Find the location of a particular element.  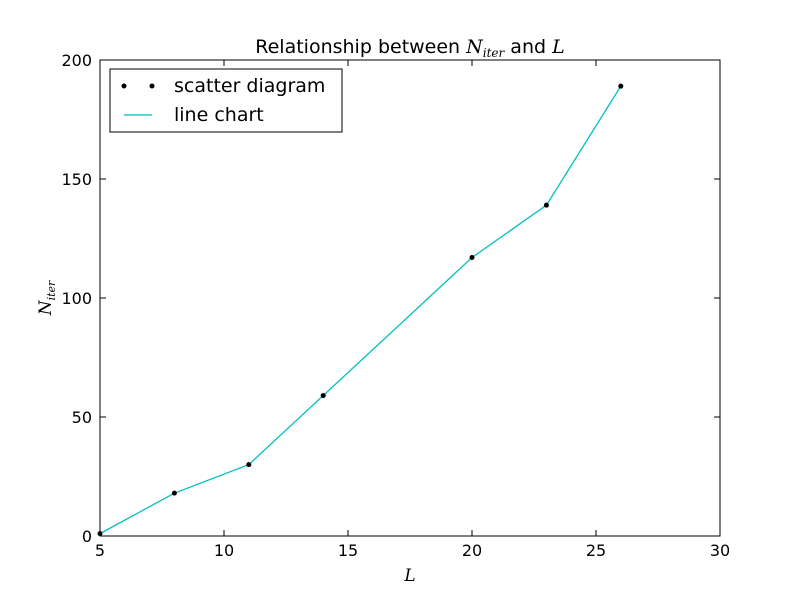

legend-scatter-marker-left is located at coordinates (124, 86).